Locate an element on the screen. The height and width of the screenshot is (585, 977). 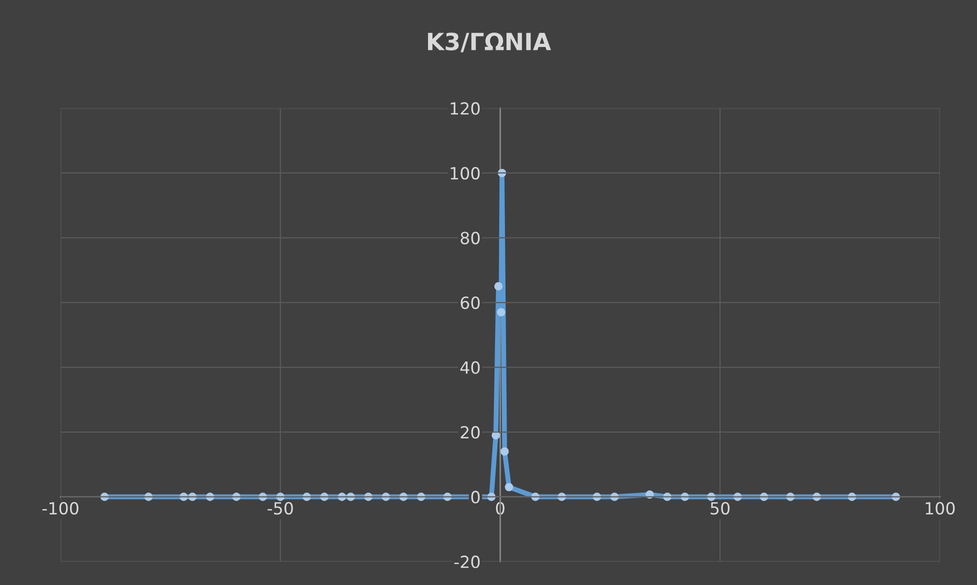
x-tick-label: 0 is located at coordinates (500, 508).